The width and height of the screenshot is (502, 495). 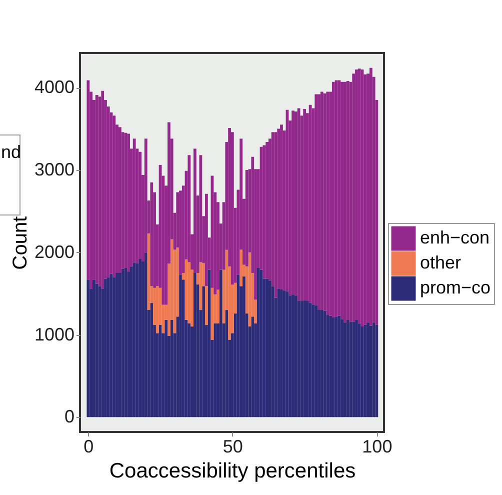 I want to click on y-tick-label: 2000, so click(x=54, y=252).